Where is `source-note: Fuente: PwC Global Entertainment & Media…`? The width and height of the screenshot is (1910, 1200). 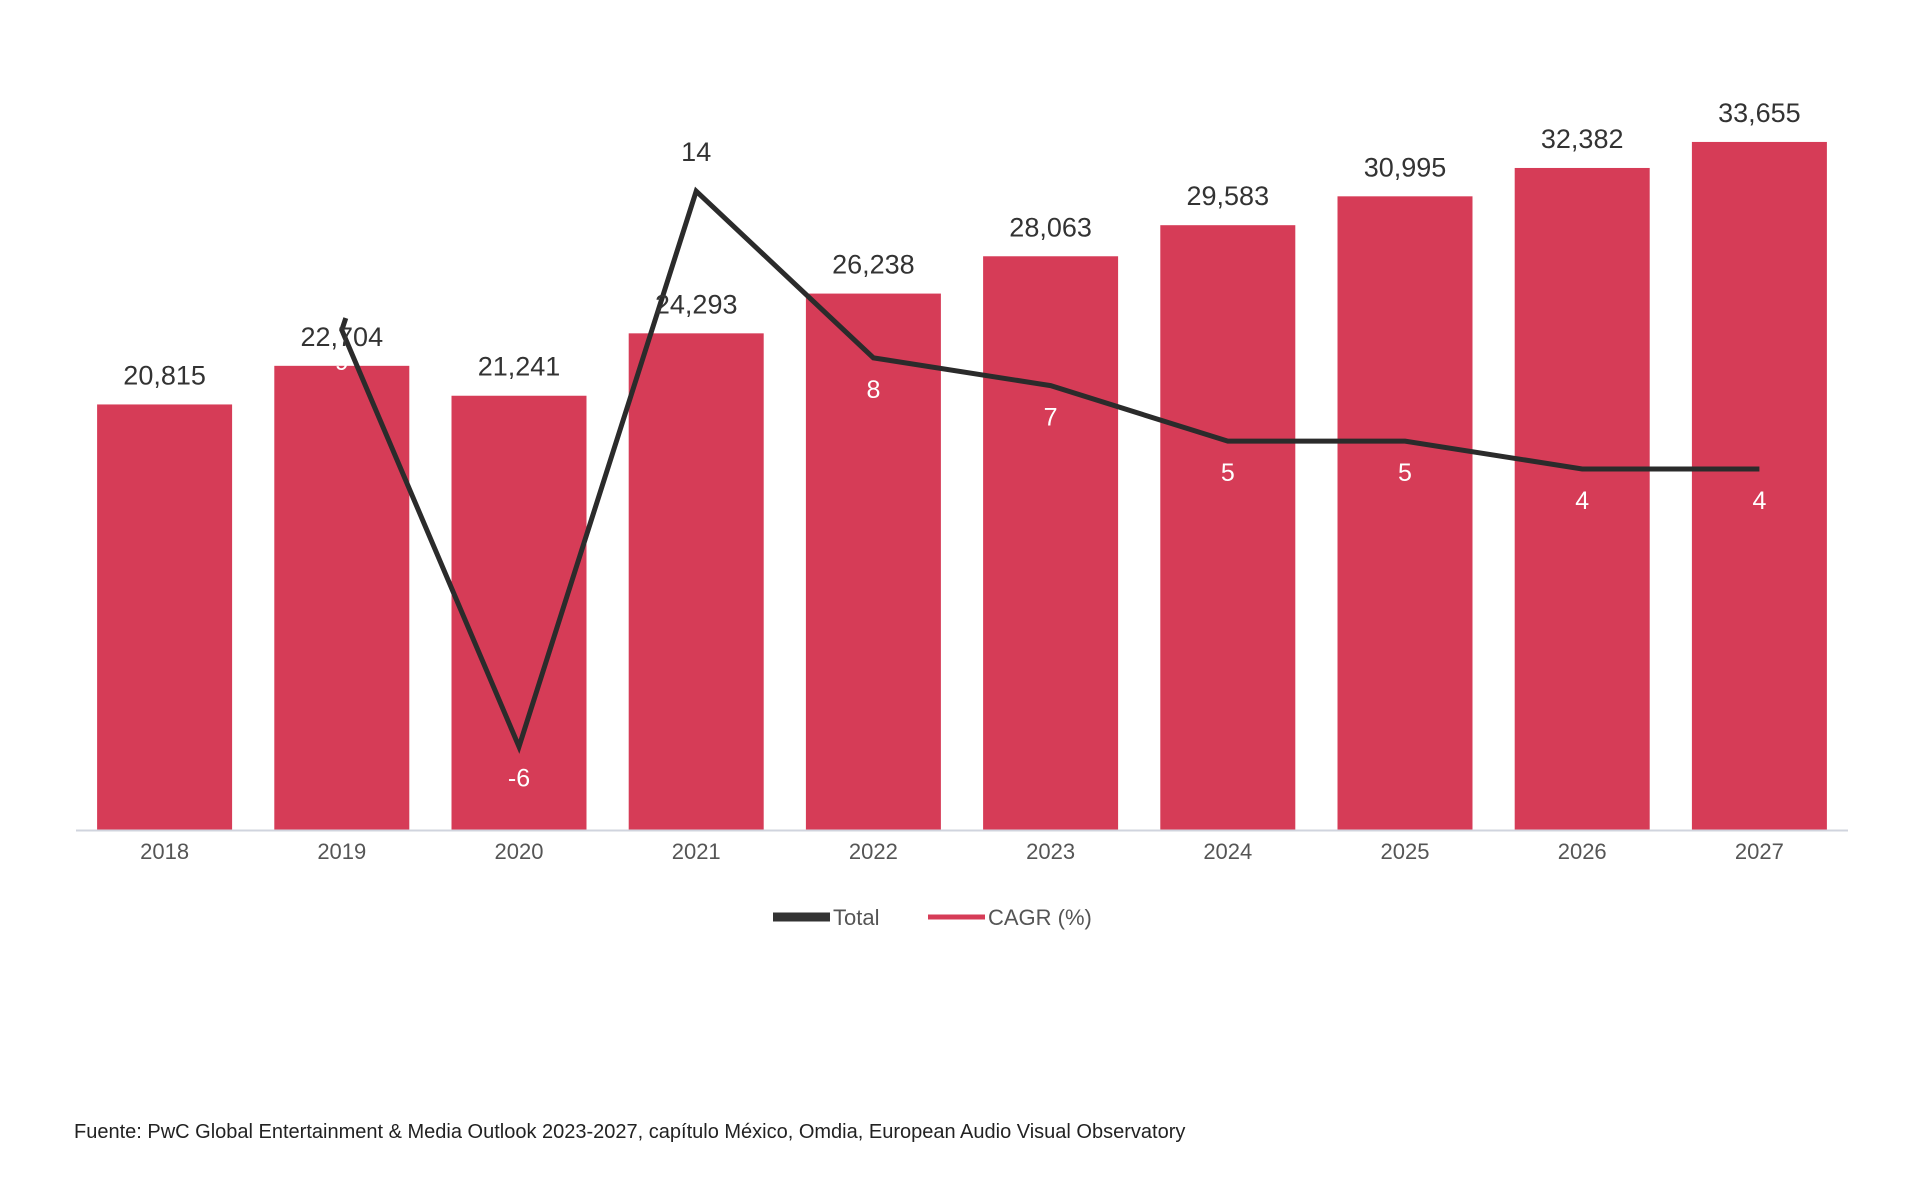 source-note: Fuente: PwC Global Entertainment & Media… is located at coordinates (630, 1132).